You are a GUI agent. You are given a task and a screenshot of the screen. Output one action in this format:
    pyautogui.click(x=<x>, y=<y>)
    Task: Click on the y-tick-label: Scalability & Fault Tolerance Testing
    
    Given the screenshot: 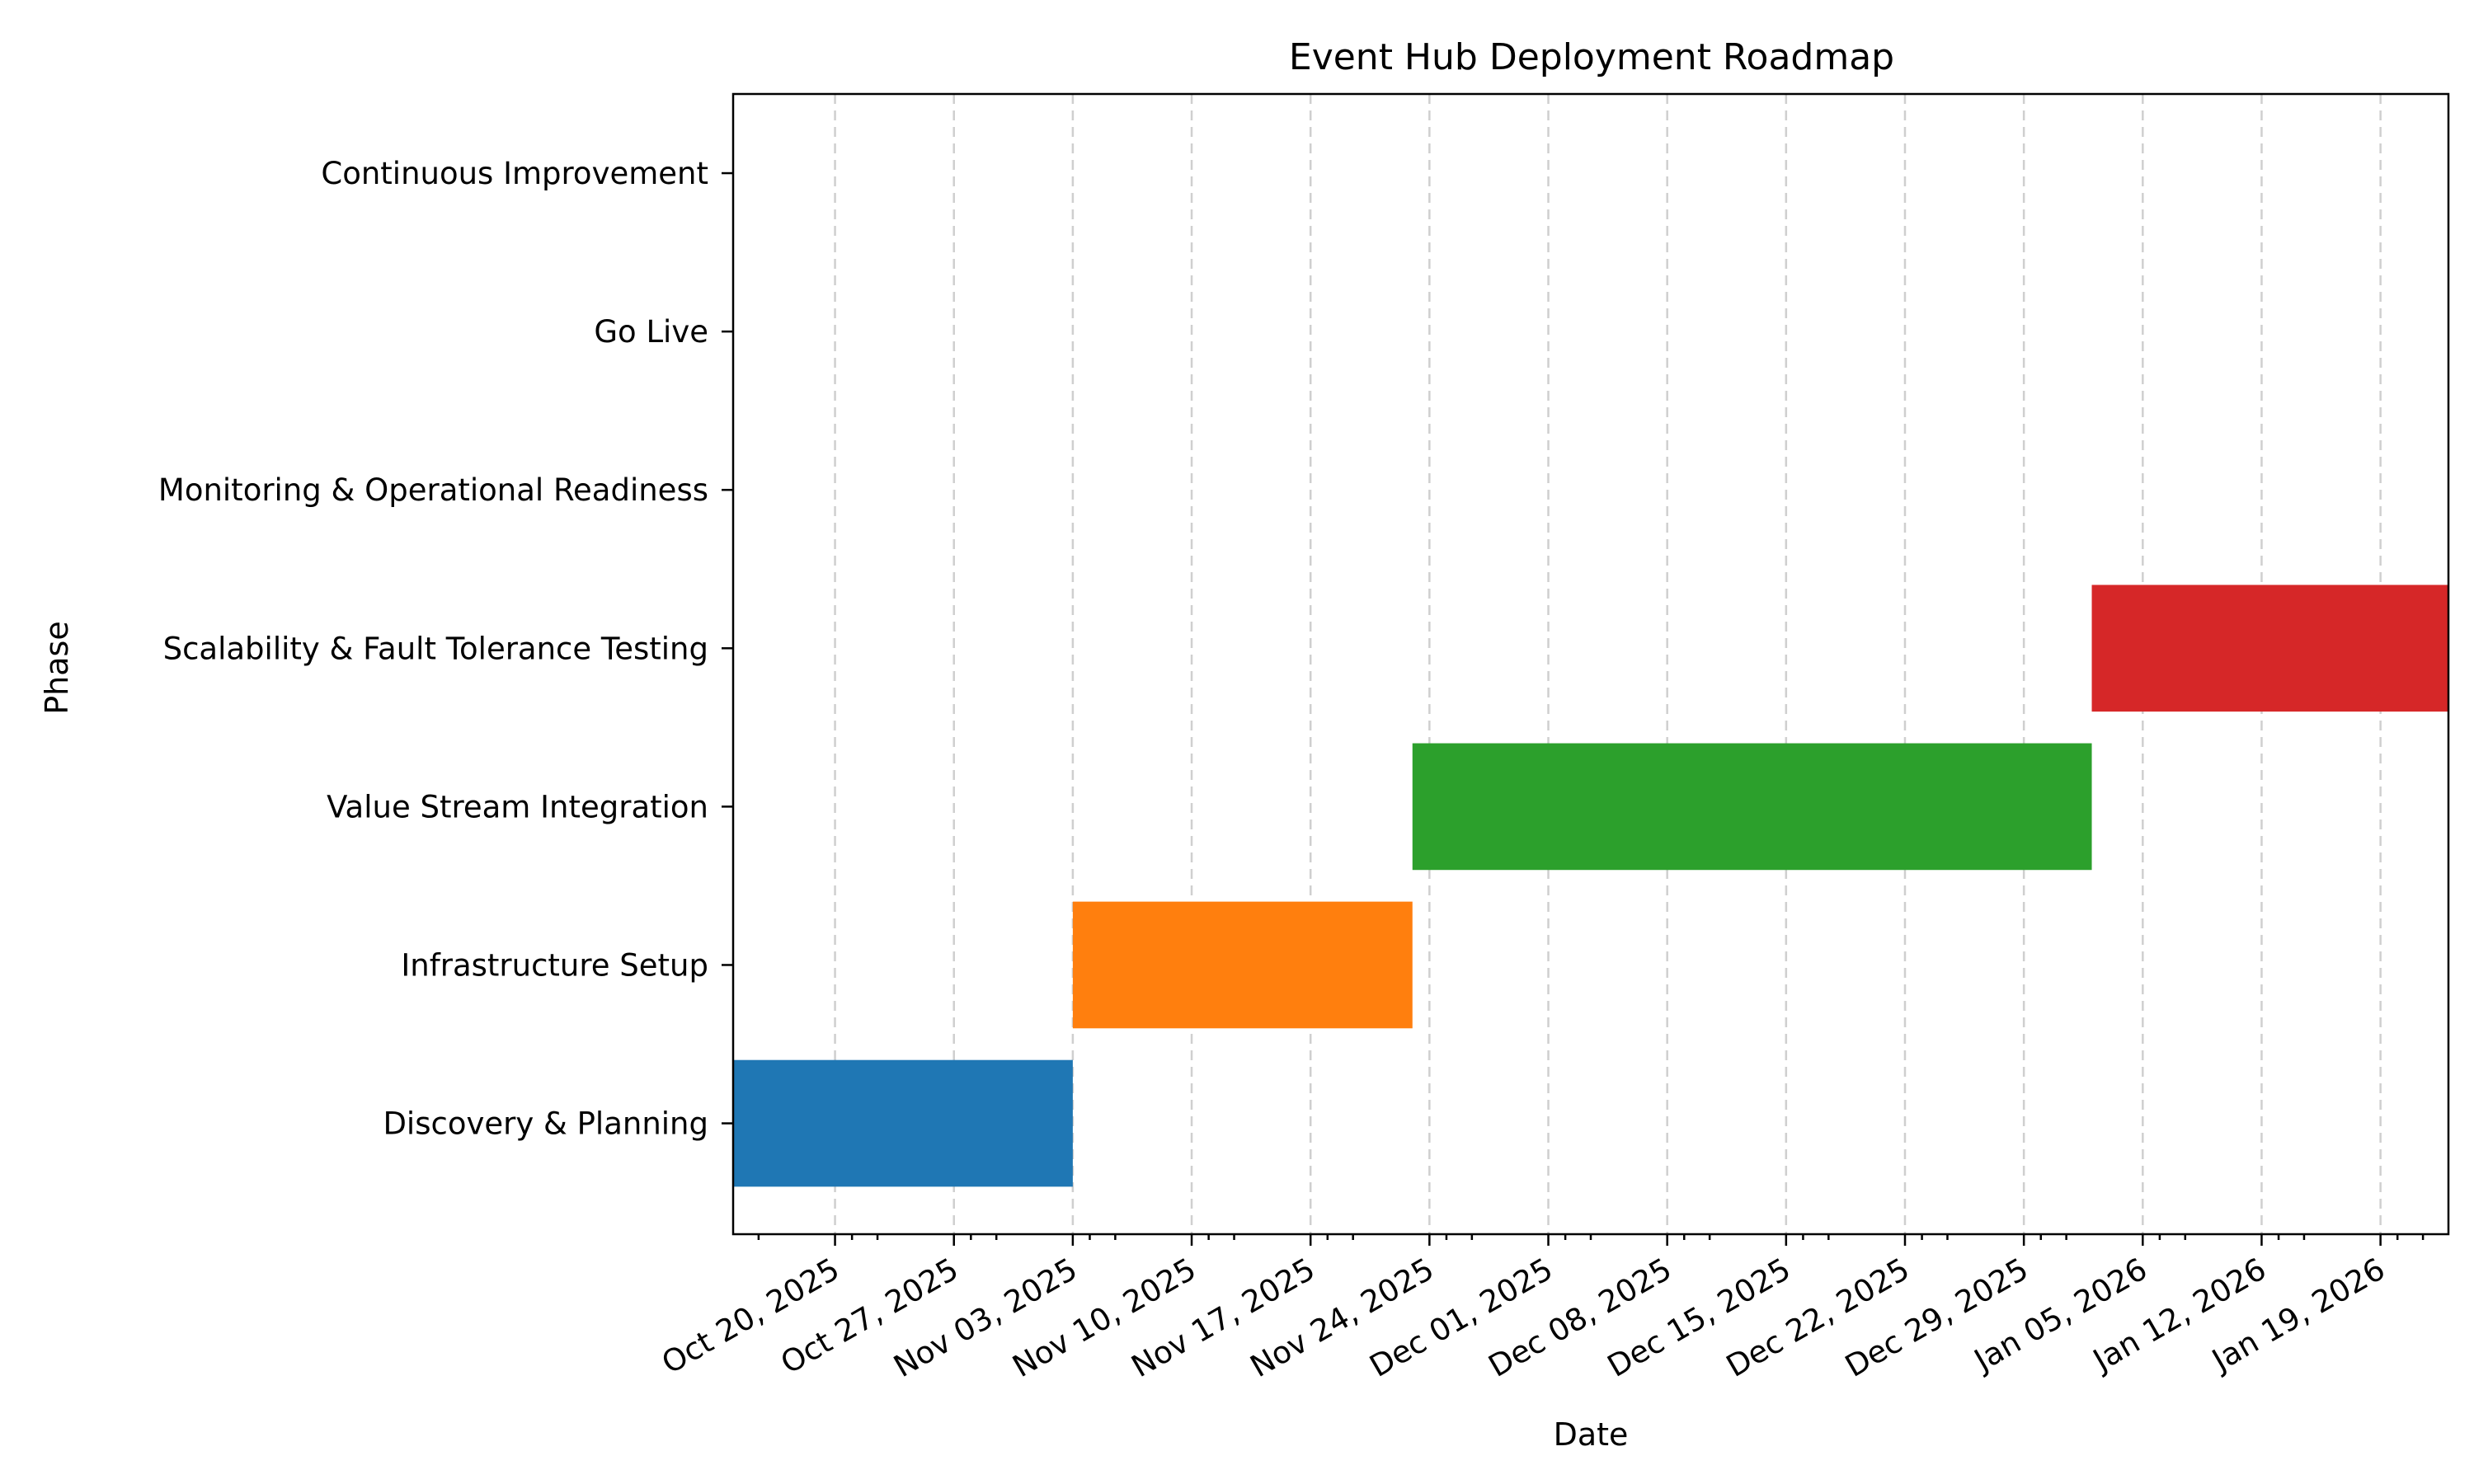 What is the action you would take?
    pyautogui.click(x=435, y=648)
    